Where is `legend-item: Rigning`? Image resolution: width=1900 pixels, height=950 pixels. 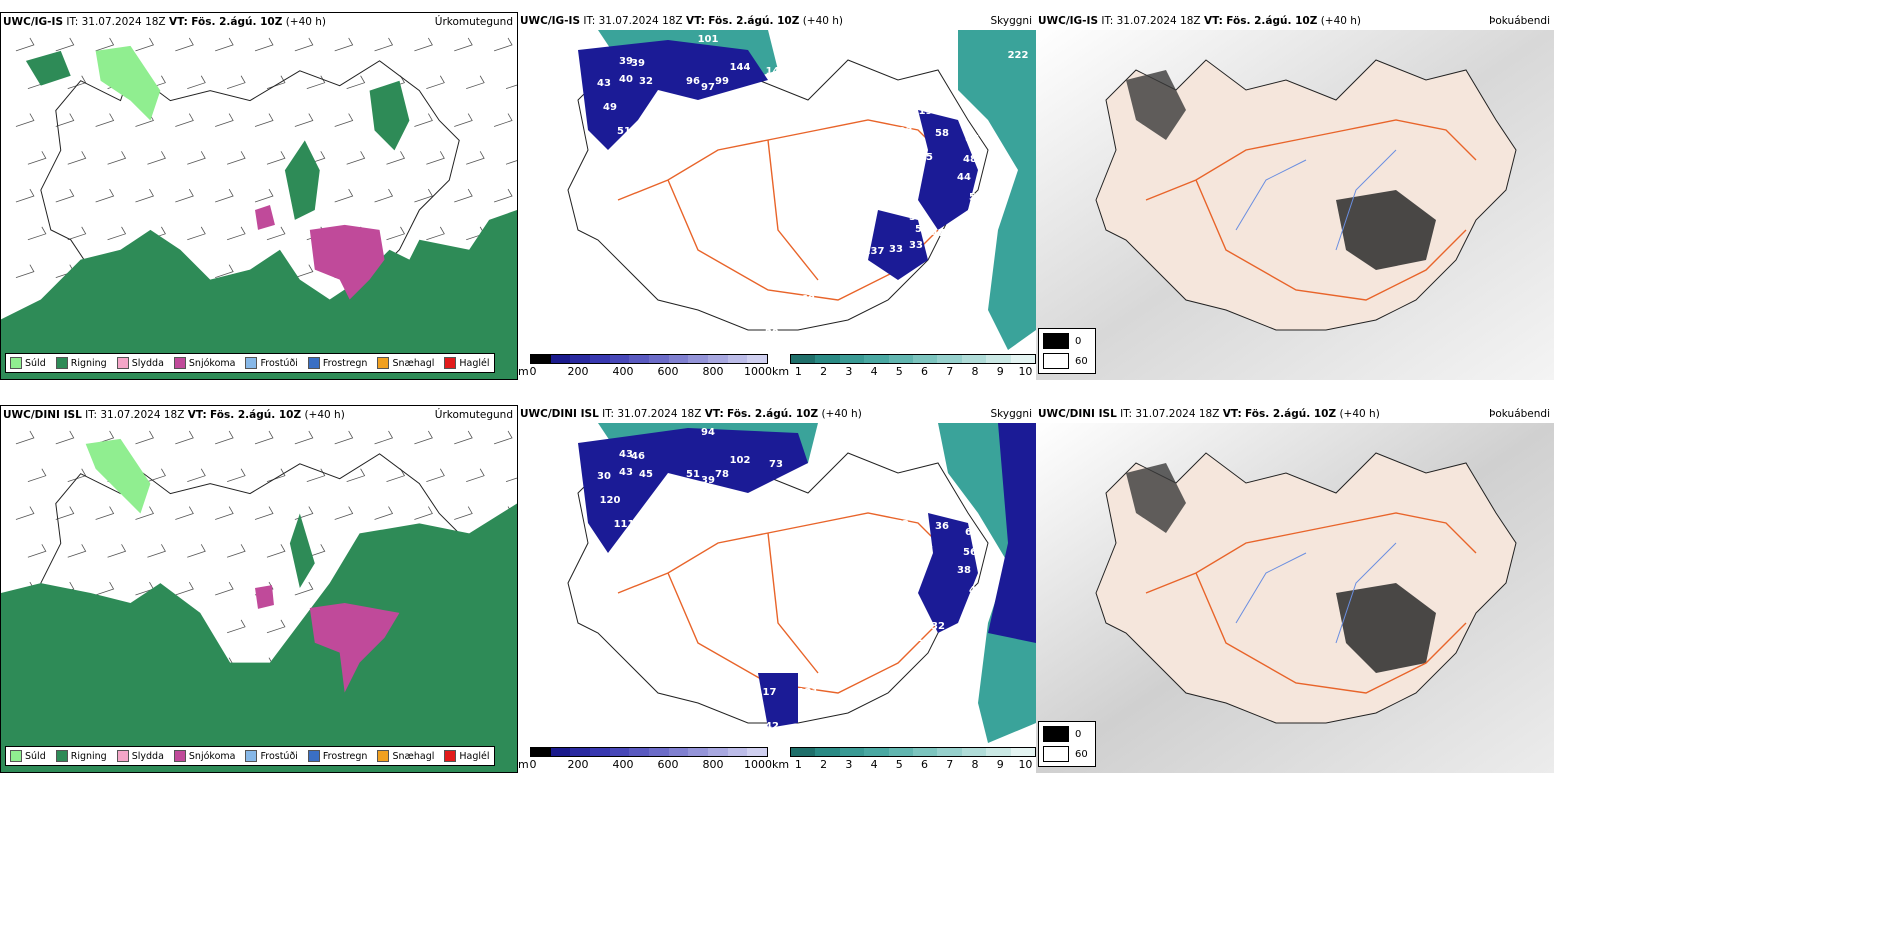
legend-item: Rigning is located at coordinates (81, 363).